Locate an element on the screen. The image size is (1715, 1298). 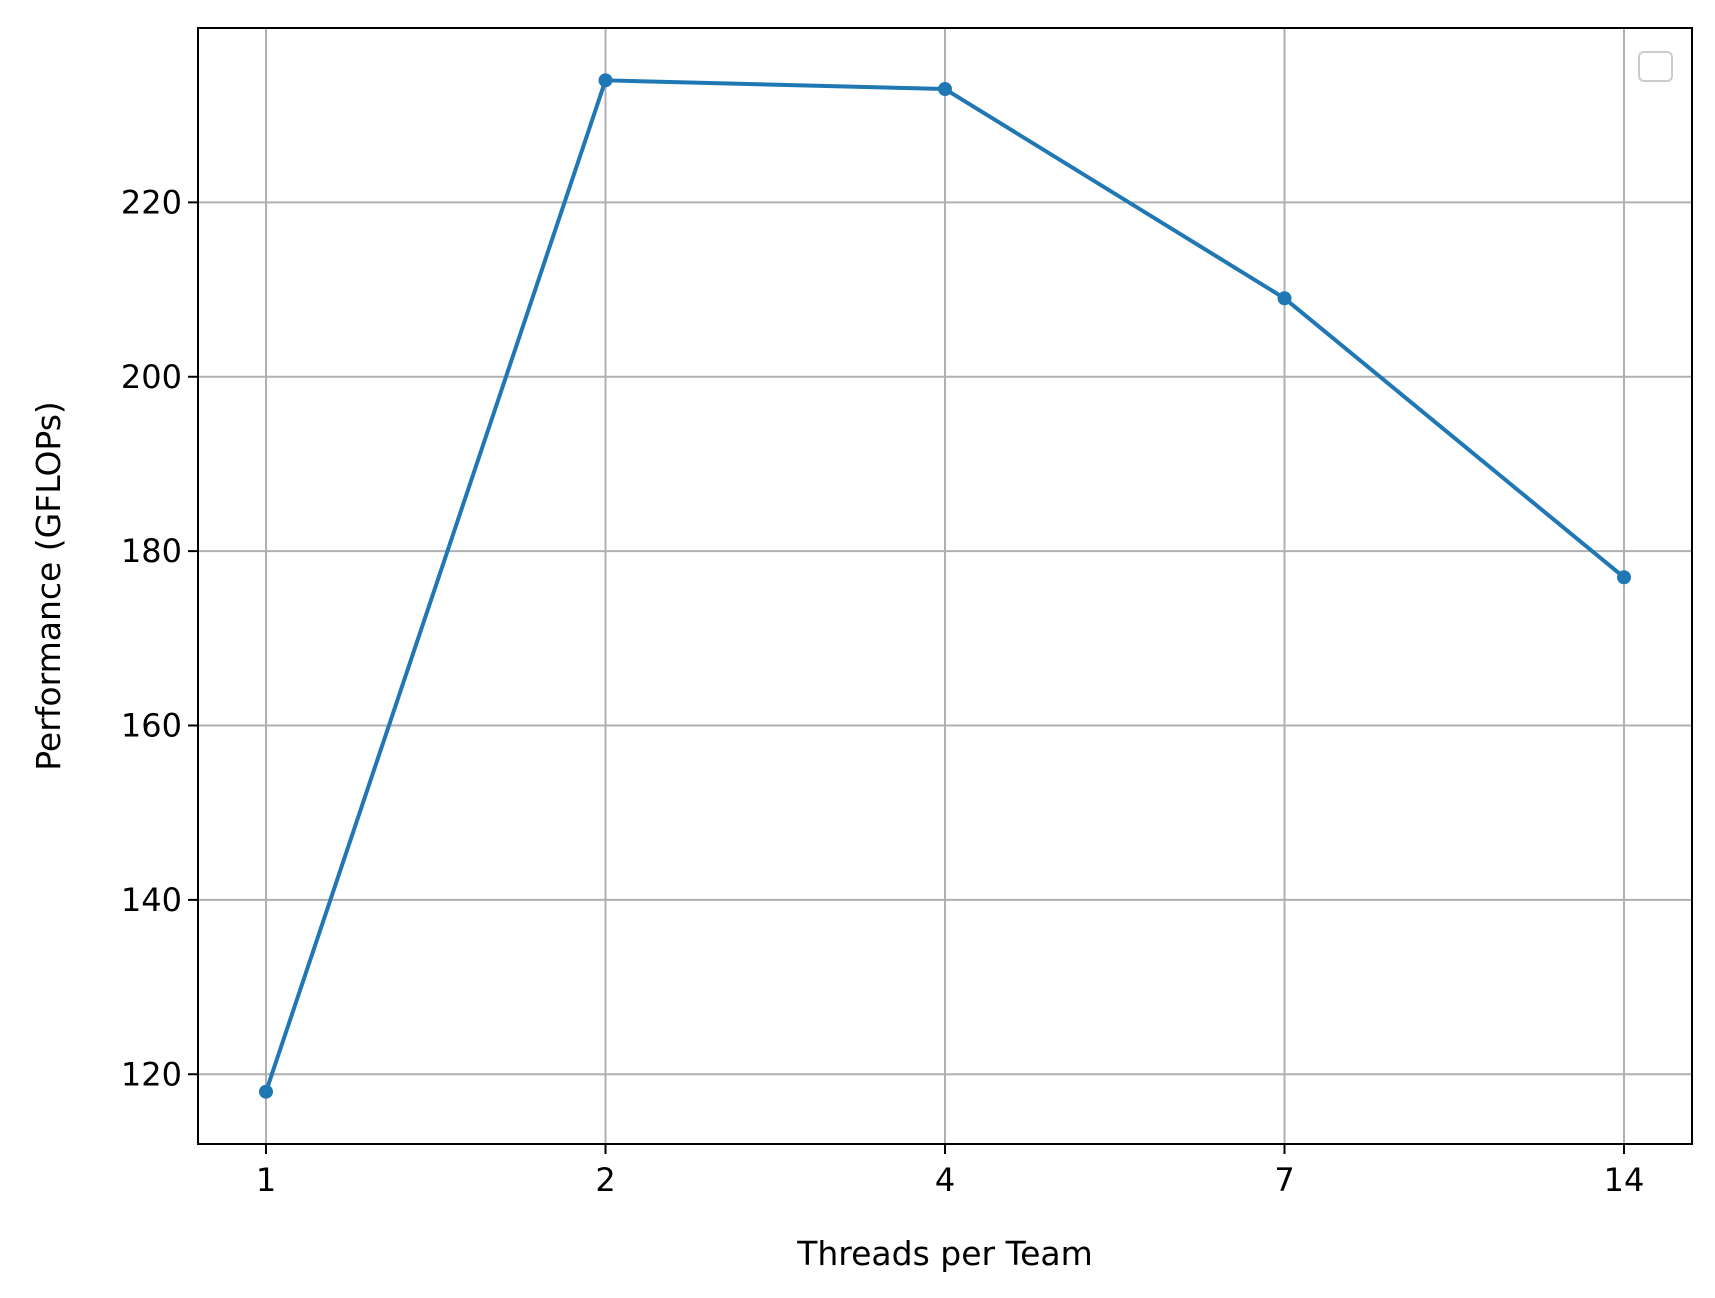
y-tick-label: 160 is located at coordinates (151, 726).